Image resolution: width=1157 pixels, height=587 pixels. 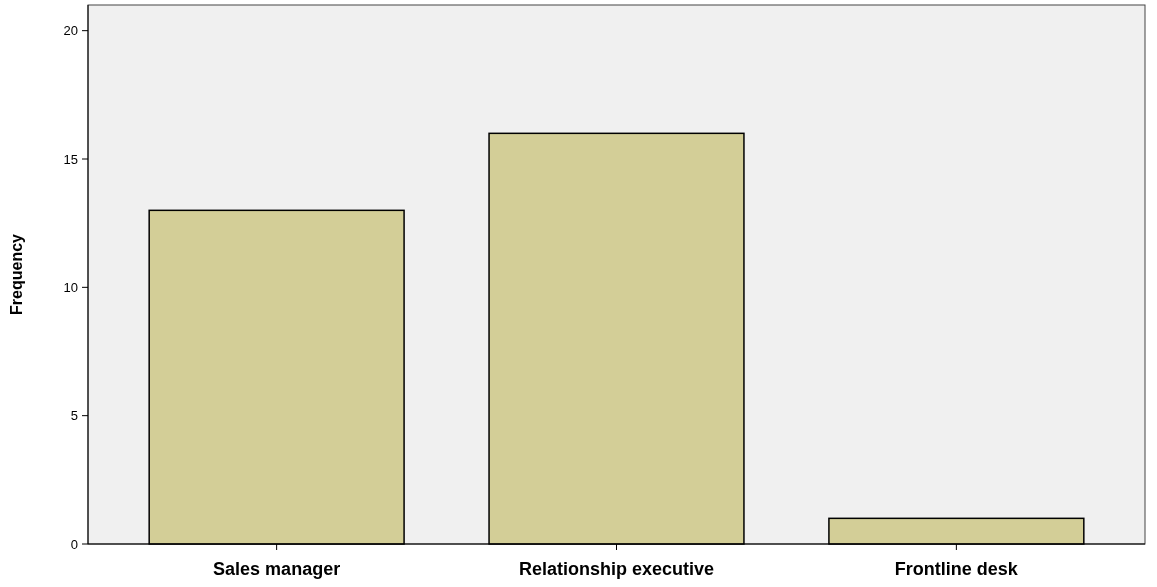 What do you see at coordinates (74, 416) in the screenshot?
I see `y-tick-label: 5` at bounding box center [74, 416].